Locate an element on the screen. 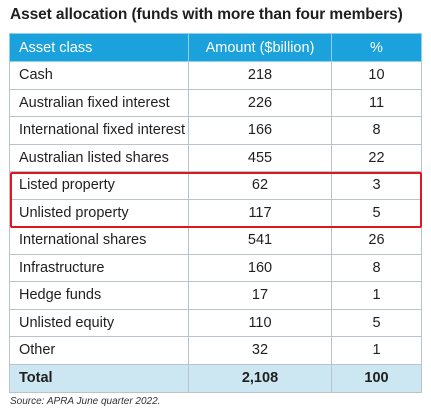 The image size is (431, 414). table-row: Unlisted property 117 5 is located at coordinates (215, 212).